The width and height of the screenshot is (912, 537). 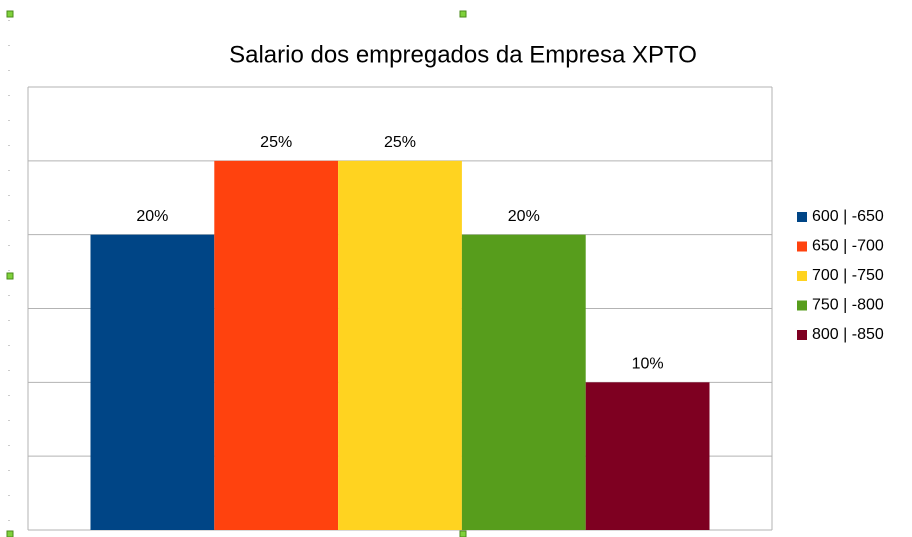 What do you see at coordinates (848, 246) in the screenshot?
I see `legend-label: 650 | -700` at bounding box center [848, 246].